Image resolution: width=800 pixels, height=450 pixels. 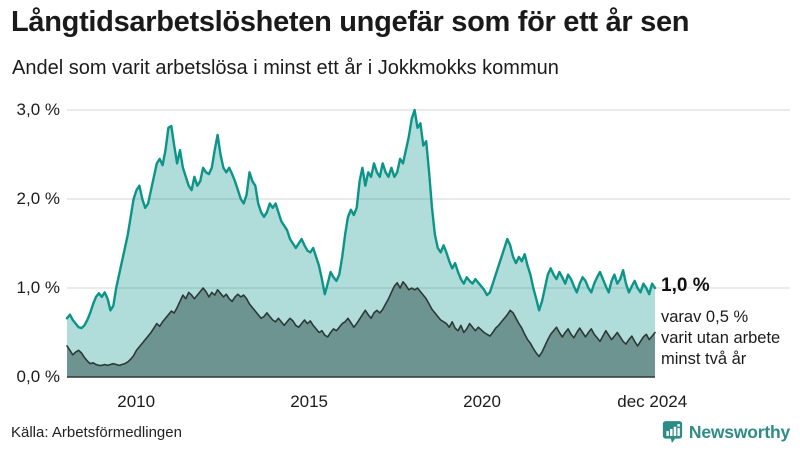 I want to click on newsworthy-logo: Newsworthy, so click(x=726, y=432).